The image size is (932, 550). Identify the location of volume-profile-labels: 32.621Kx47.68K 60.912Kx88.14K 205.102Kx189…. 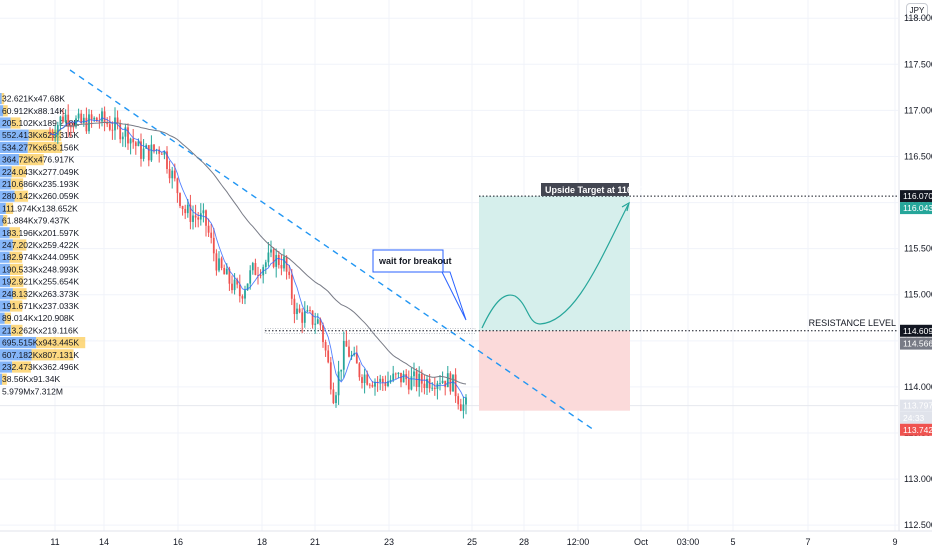
(40, 245).